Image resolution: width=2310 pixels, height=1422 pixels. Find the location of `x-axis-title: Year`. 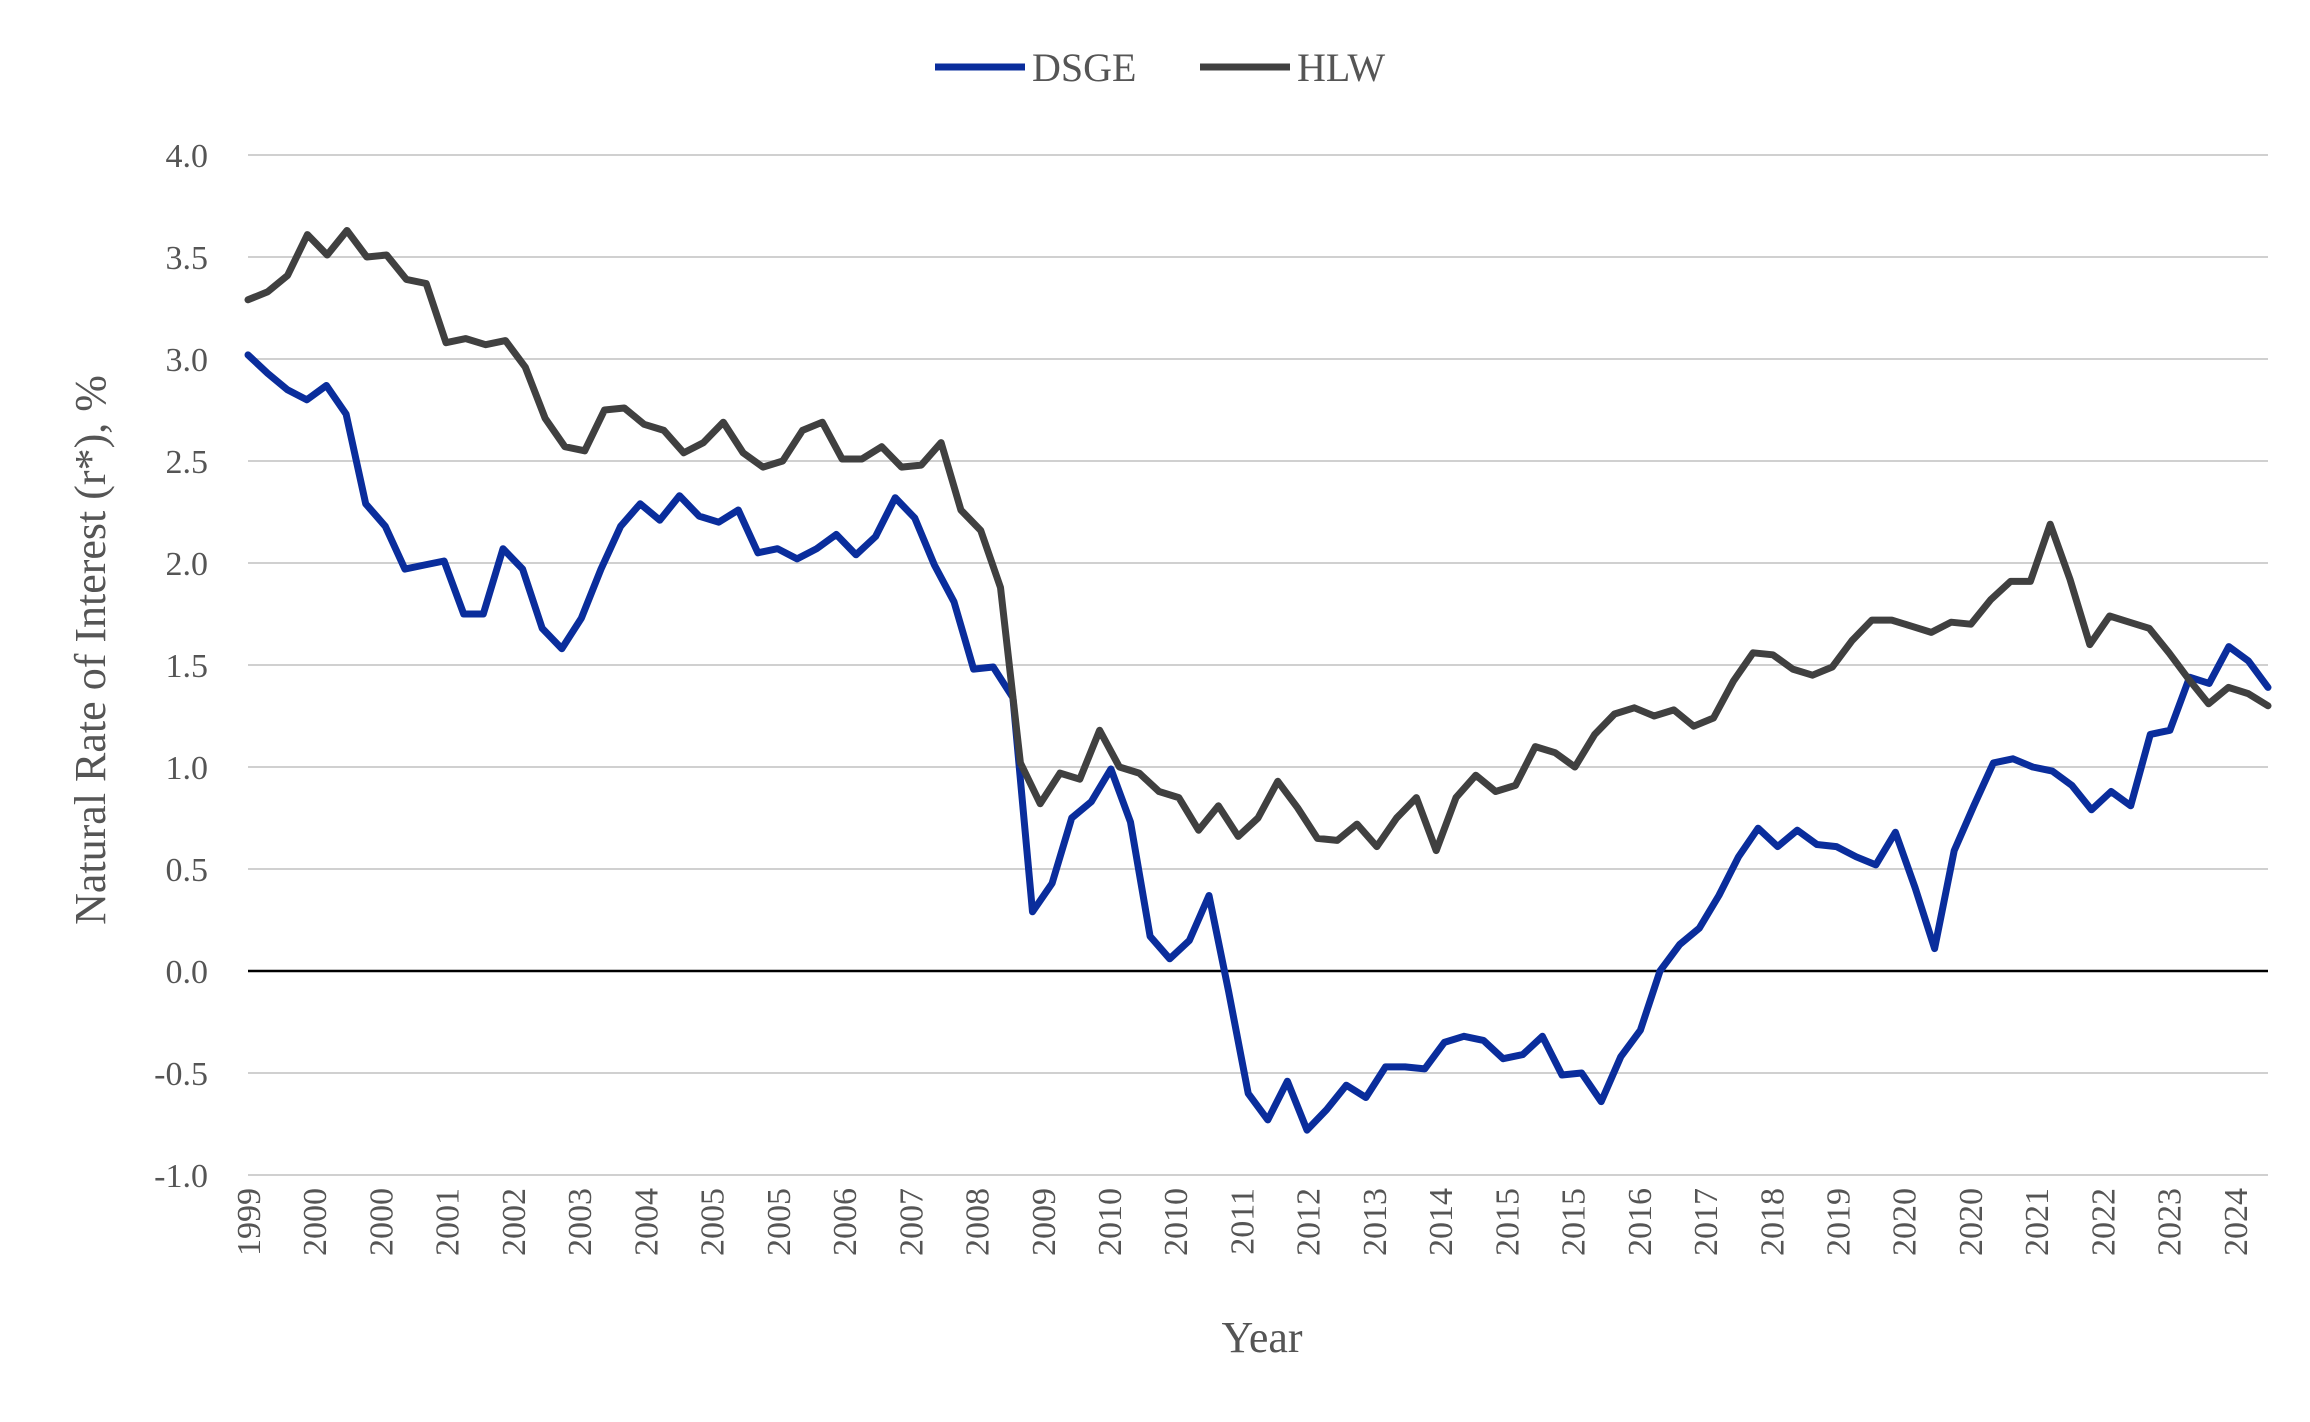

x-axis-title: Year is located at coordinates (1261, 1337).